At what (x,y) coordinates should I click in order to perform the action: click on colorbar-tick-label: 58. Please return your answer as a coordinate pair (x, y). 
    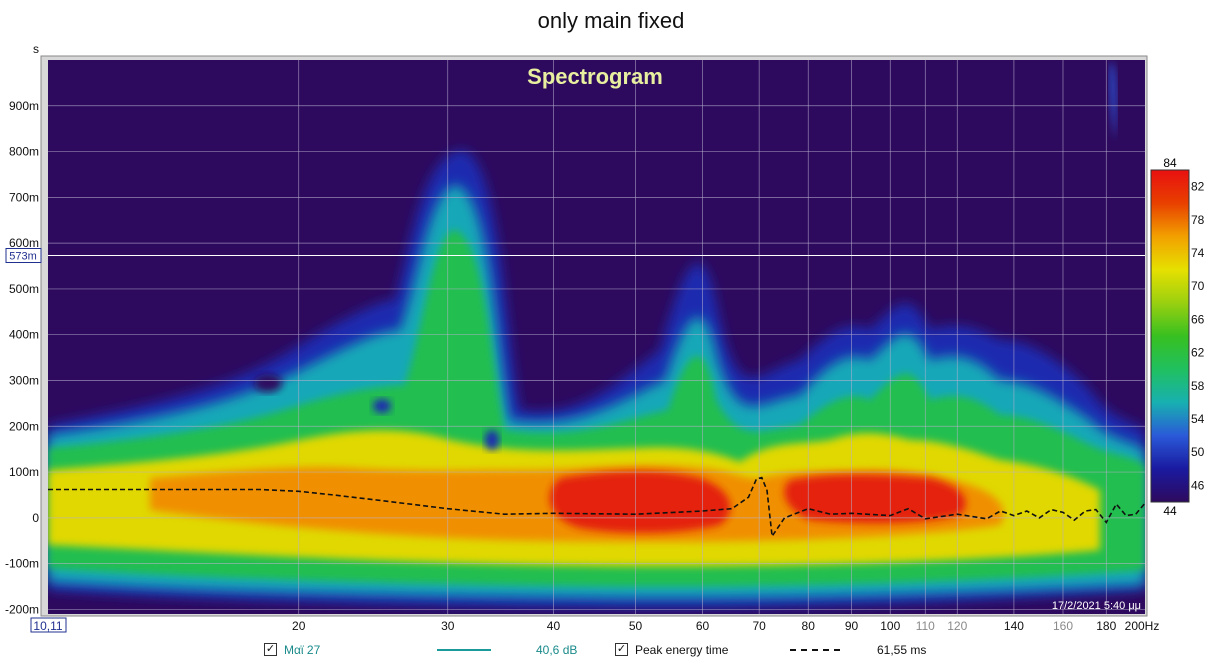
    Looking at the image, I should click on (1198, 386).